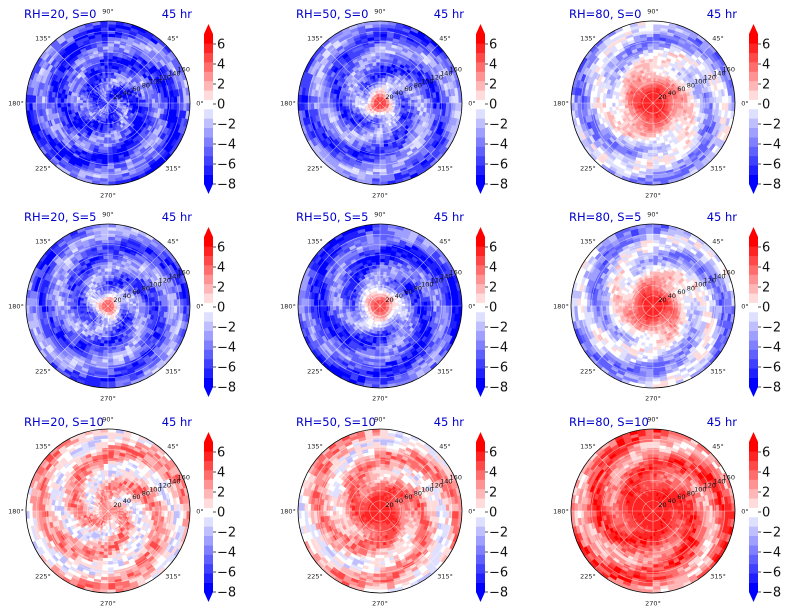 The width and height of the screenshot is (787, 612). What do you see at coordinates (221, 65) in the screenshot?
I see `colorbar-tick-label: 4` at bounding box center [221, 65].